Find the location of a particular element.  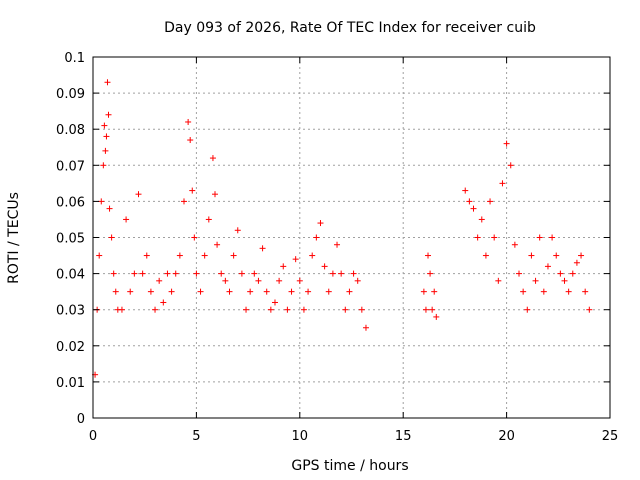

x-tick-label: 20 is located at coordinates (506, 436).